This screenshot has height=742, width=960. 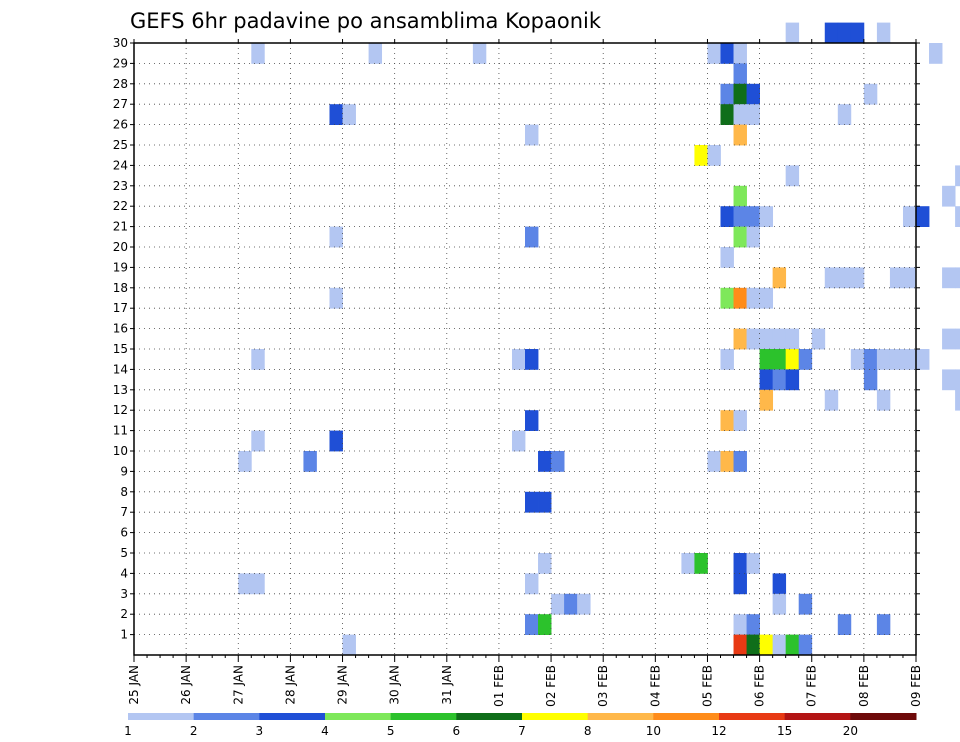 What do you see at coordinates (447, 685) in the screenshot?
I see `x-tick-label: 31 JAN` at bounding box center [447, 685].